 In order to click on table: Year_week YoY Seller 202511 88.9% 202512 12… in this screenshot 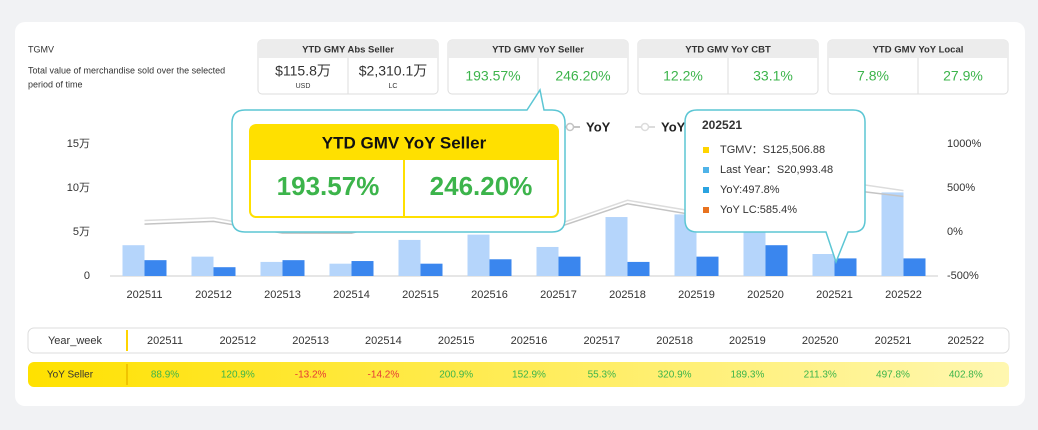, I will do `click(518, 357)`.